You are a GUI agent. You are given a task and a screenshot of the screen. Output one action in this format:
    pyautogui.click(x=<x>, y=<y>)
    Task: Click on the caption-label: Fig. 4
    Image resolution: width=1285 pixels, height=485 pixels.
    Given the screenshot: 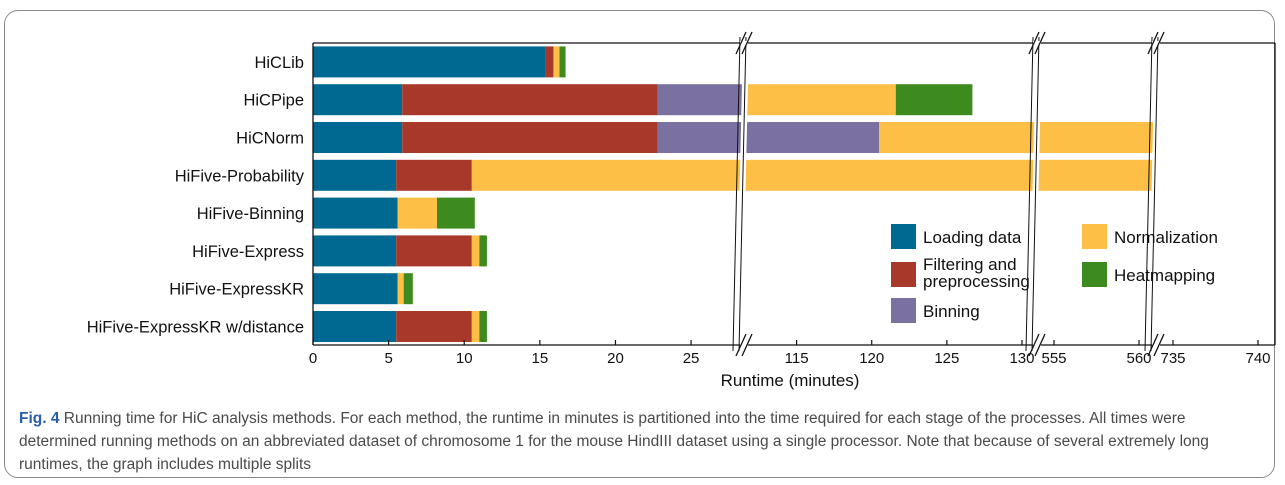 What is the action you would take?
    pyautogui.click(x=39, y=418)
    